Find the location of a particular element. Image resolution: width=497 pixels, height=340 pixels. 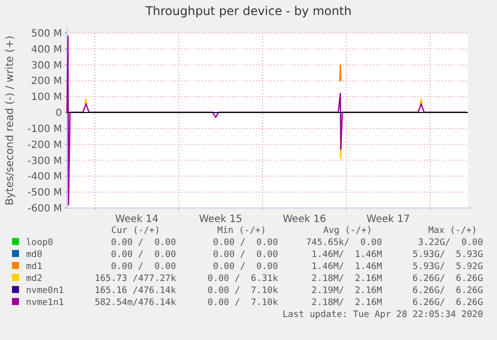

y-tick-label: 300 M is located at coordinates (46, 66).